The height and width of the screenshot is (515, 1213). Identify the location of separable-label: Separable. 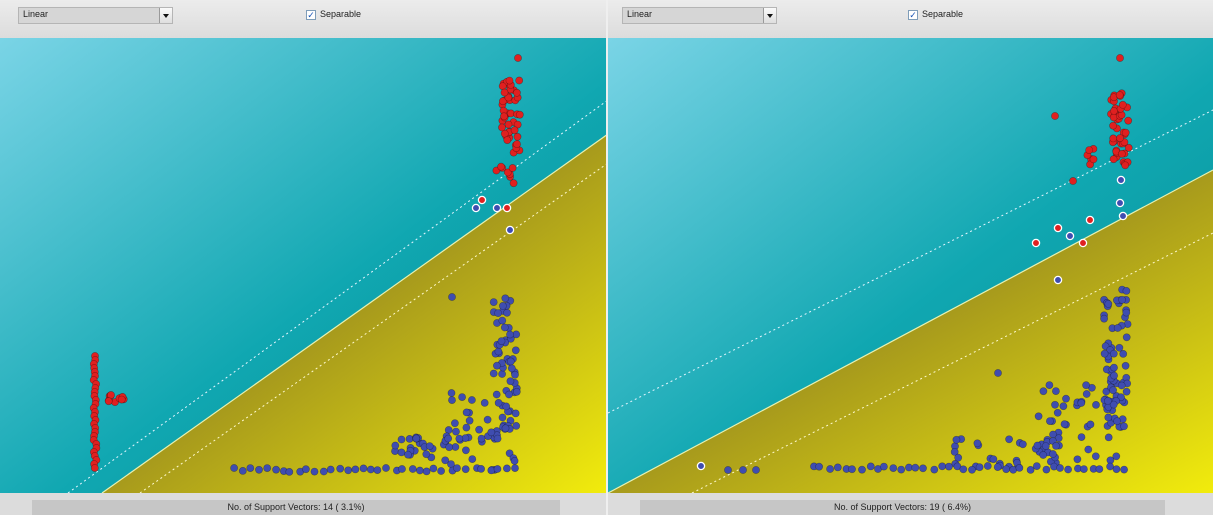
(341, 14).